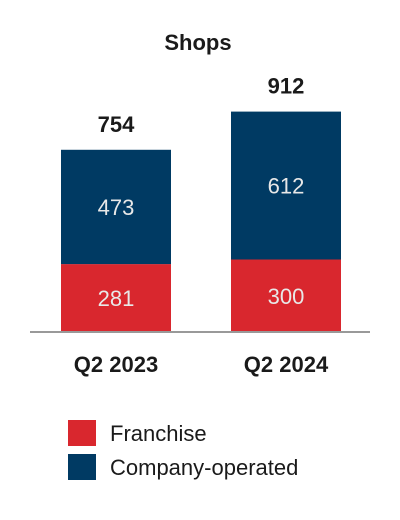 This screenshot has height=520, width=400. What do you see at coordinates (82, 467) in the screenshot?
I see `legend-swatch-company-operated` at bounding box center [82, 467].